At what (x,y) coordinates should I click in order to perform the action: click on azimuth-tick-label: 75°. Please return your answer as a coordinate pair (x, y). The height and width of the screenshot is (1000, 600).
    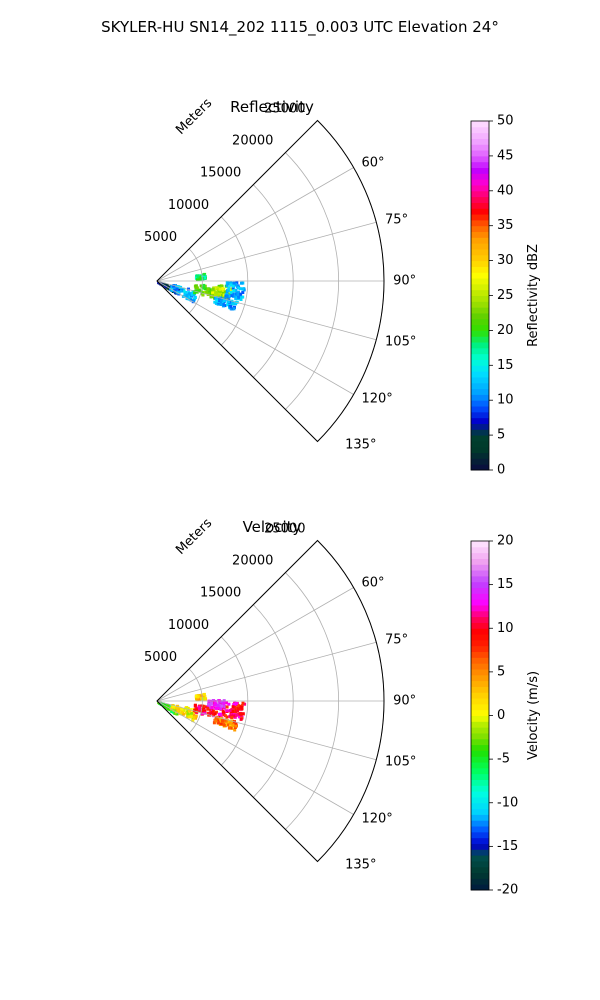
    Looking at the image, I should click on (396, 639).